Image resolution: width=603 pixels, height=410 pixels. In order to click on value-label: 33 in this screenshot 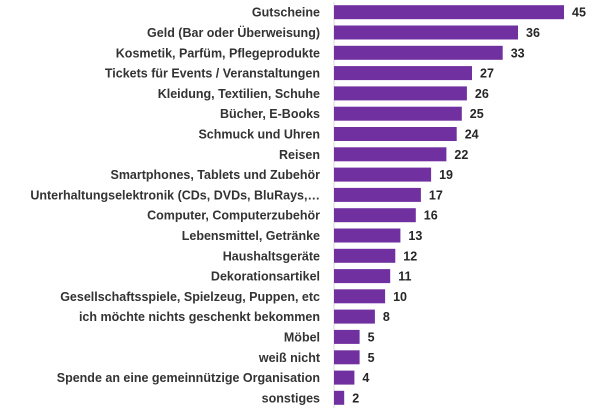, I will do `click(518, 53)`.